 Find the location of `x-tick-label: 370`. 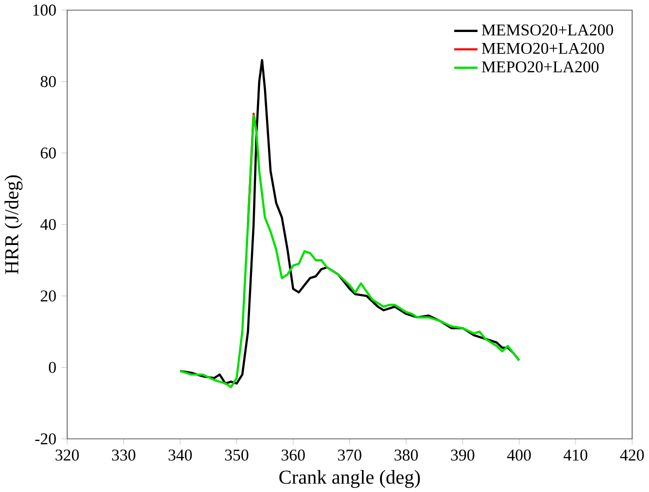

x-tick-label: 370 is located at coordinates (350, 454).